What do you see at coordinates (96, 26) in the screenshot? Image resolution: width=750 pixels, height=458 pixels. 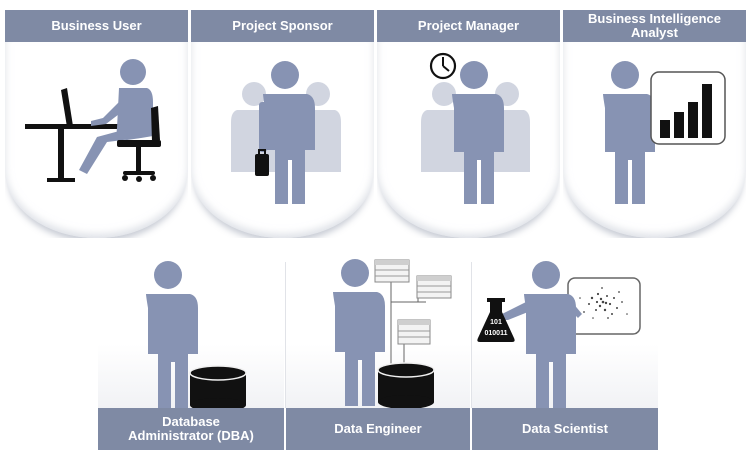 I see `label-business-user: Business User` at bounding box center [96, 26].